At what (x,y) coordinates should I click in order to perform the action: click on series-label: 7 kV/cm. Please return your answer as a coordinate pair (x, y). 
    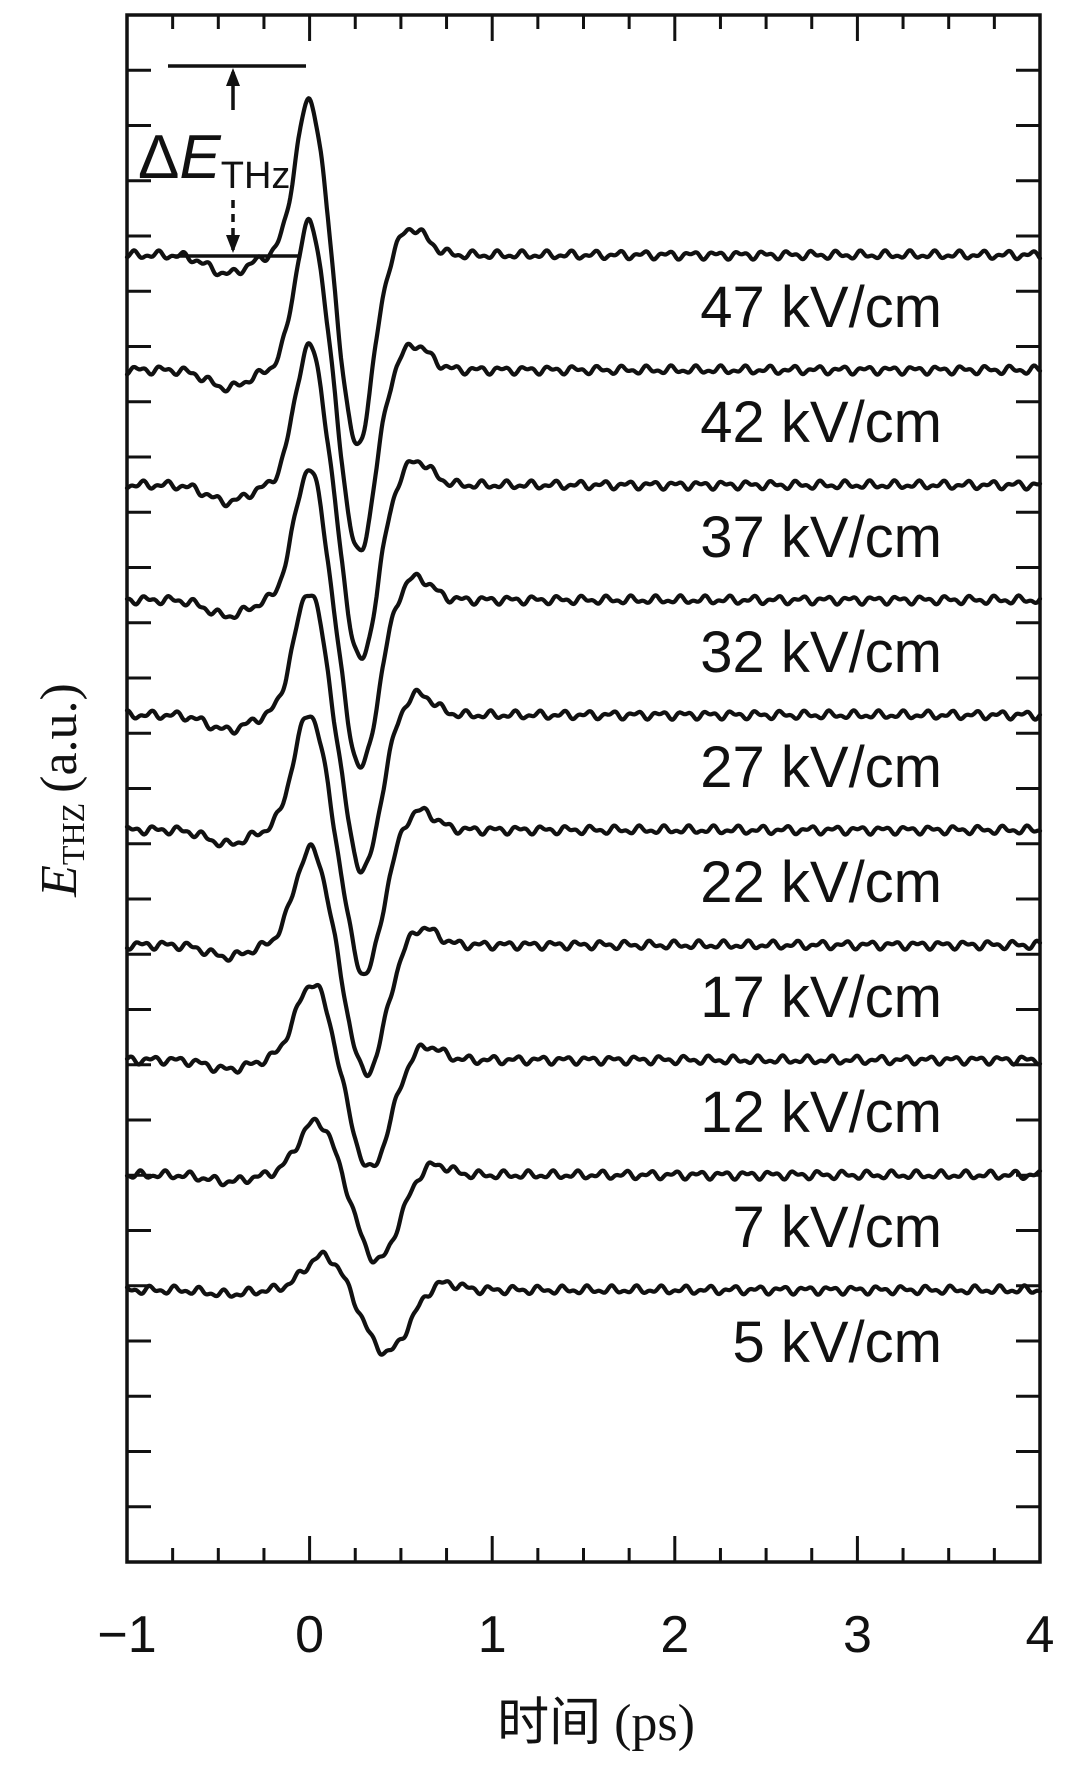
    Looking at the image, I should click on (838, 1227).